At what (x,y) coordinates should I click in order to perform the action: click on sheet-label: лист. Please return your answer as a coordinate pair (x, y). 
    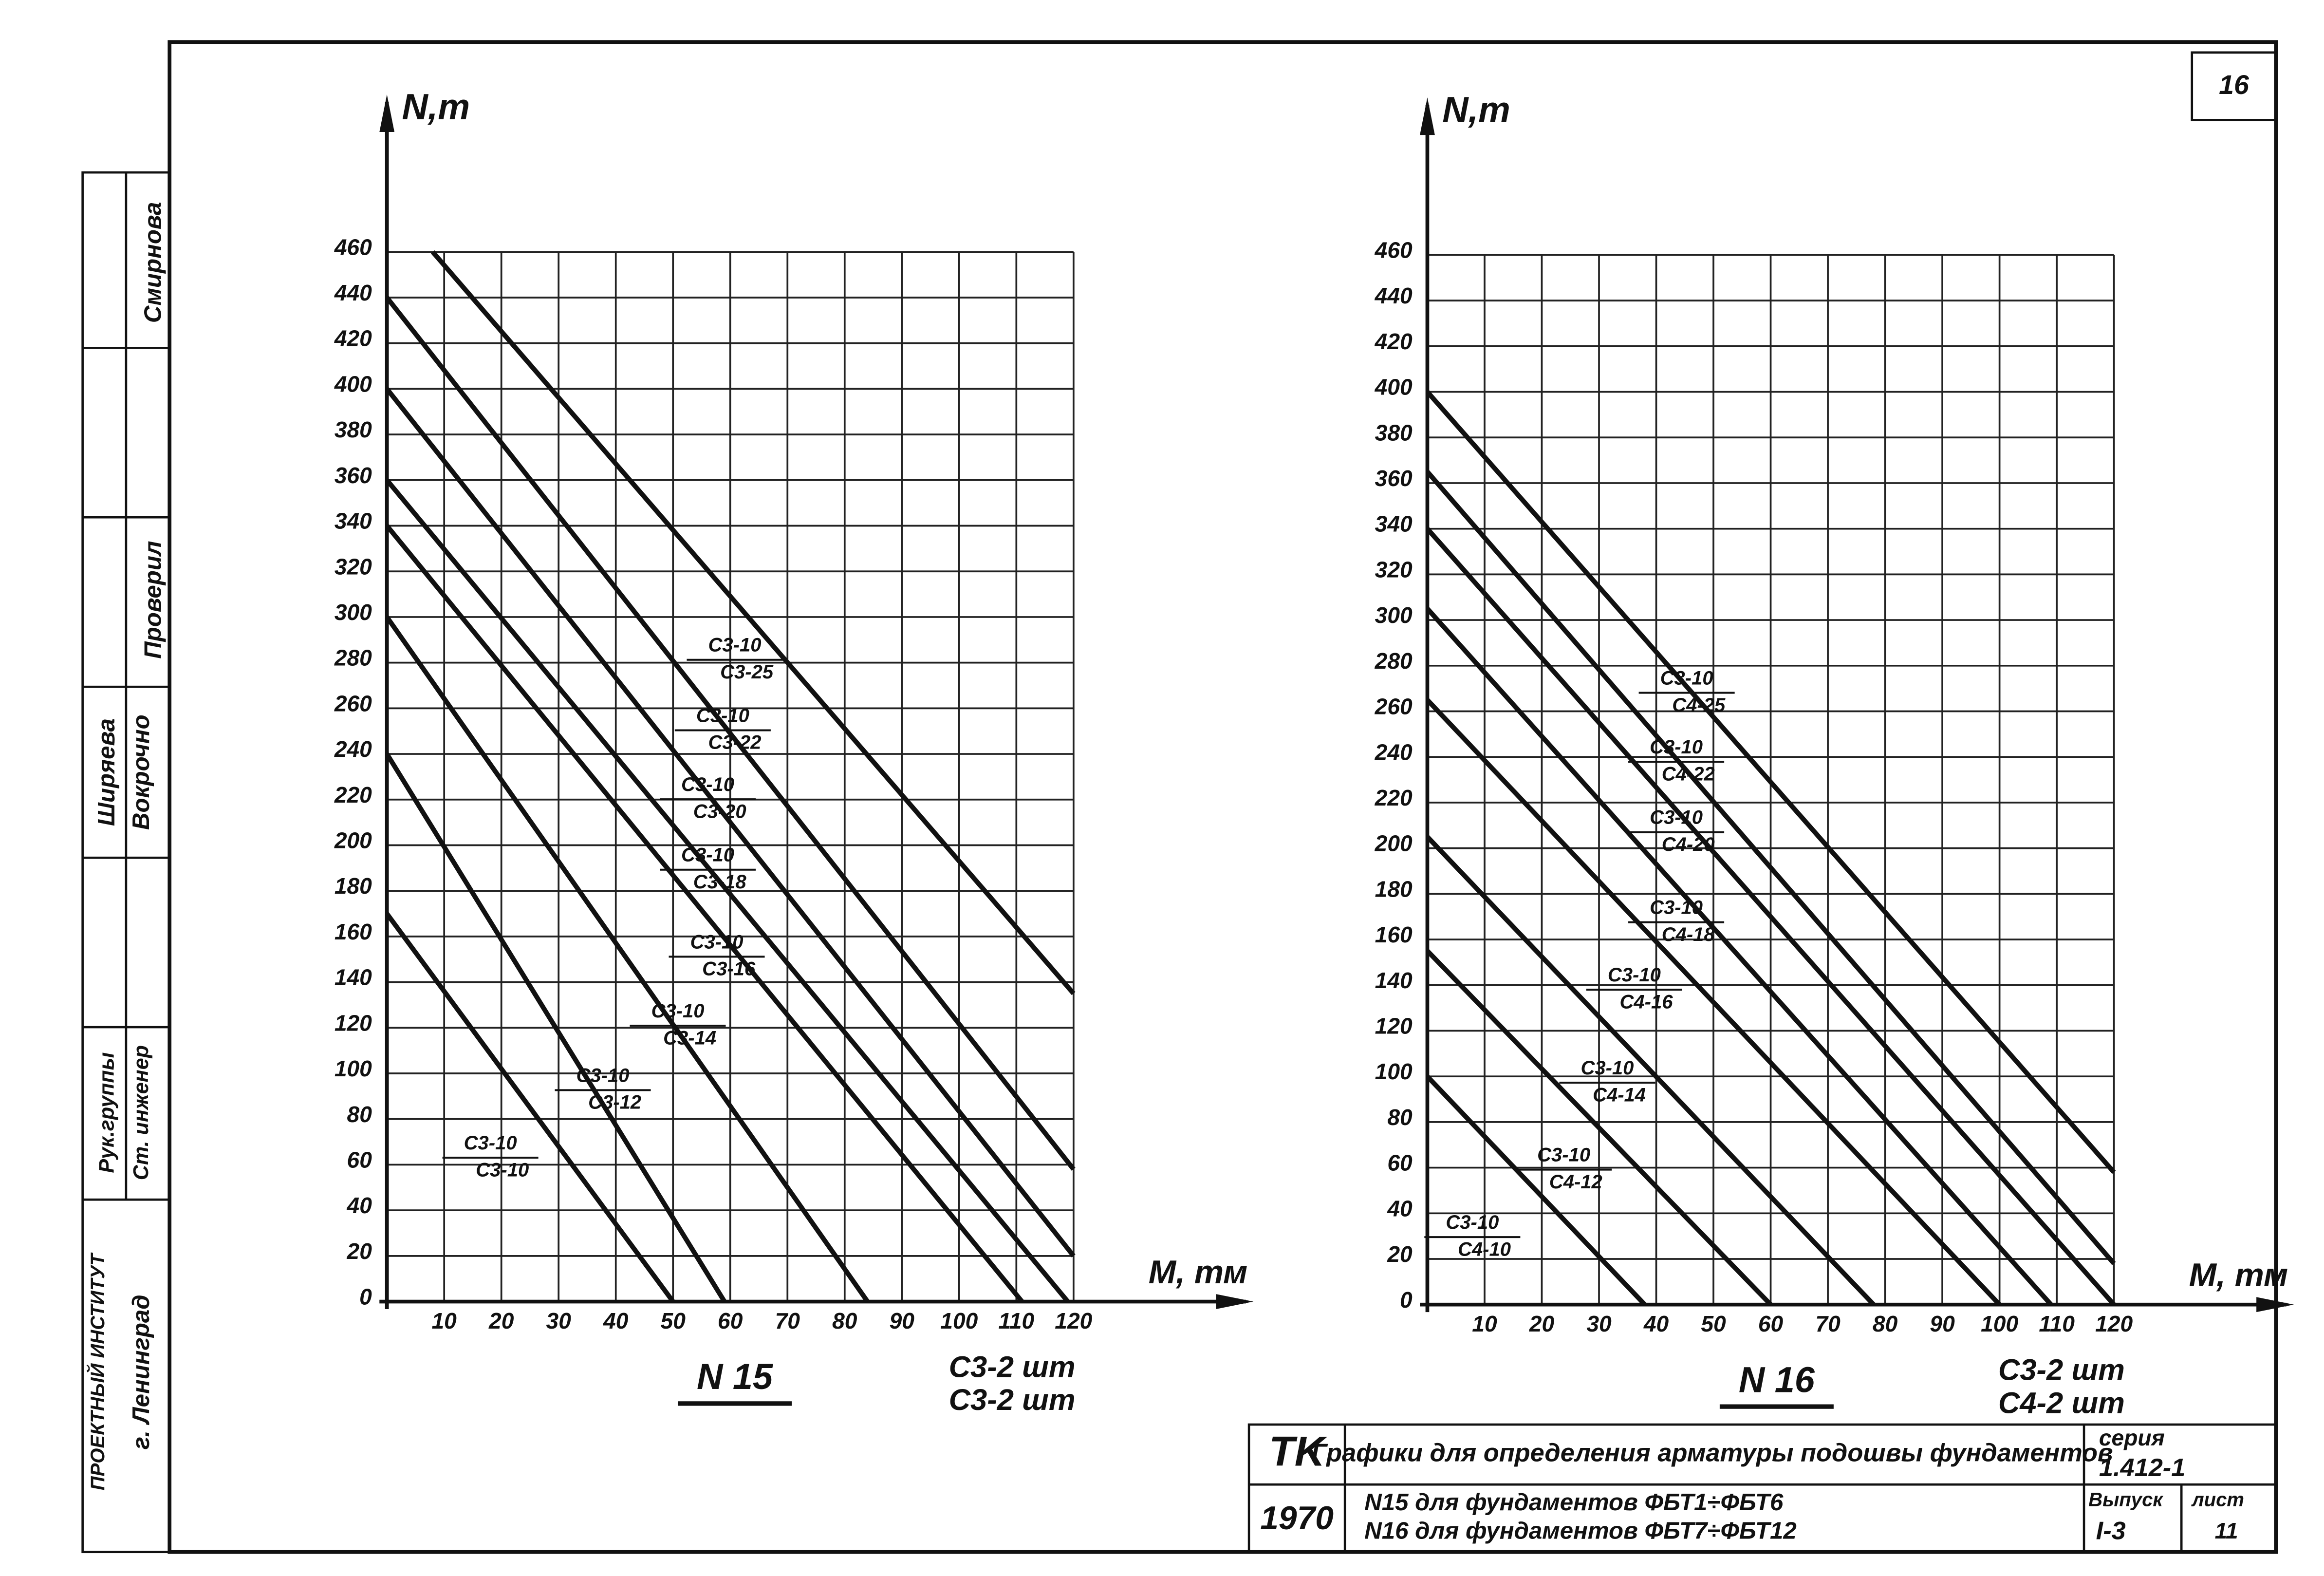
    Looking at the image, I should click on (2217, 1500).